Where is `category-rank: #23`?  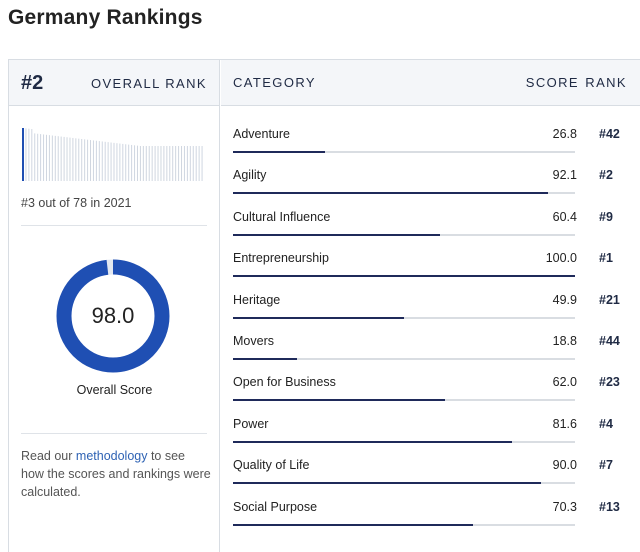
category-rank: #23 is located at coordinates (609, 382).